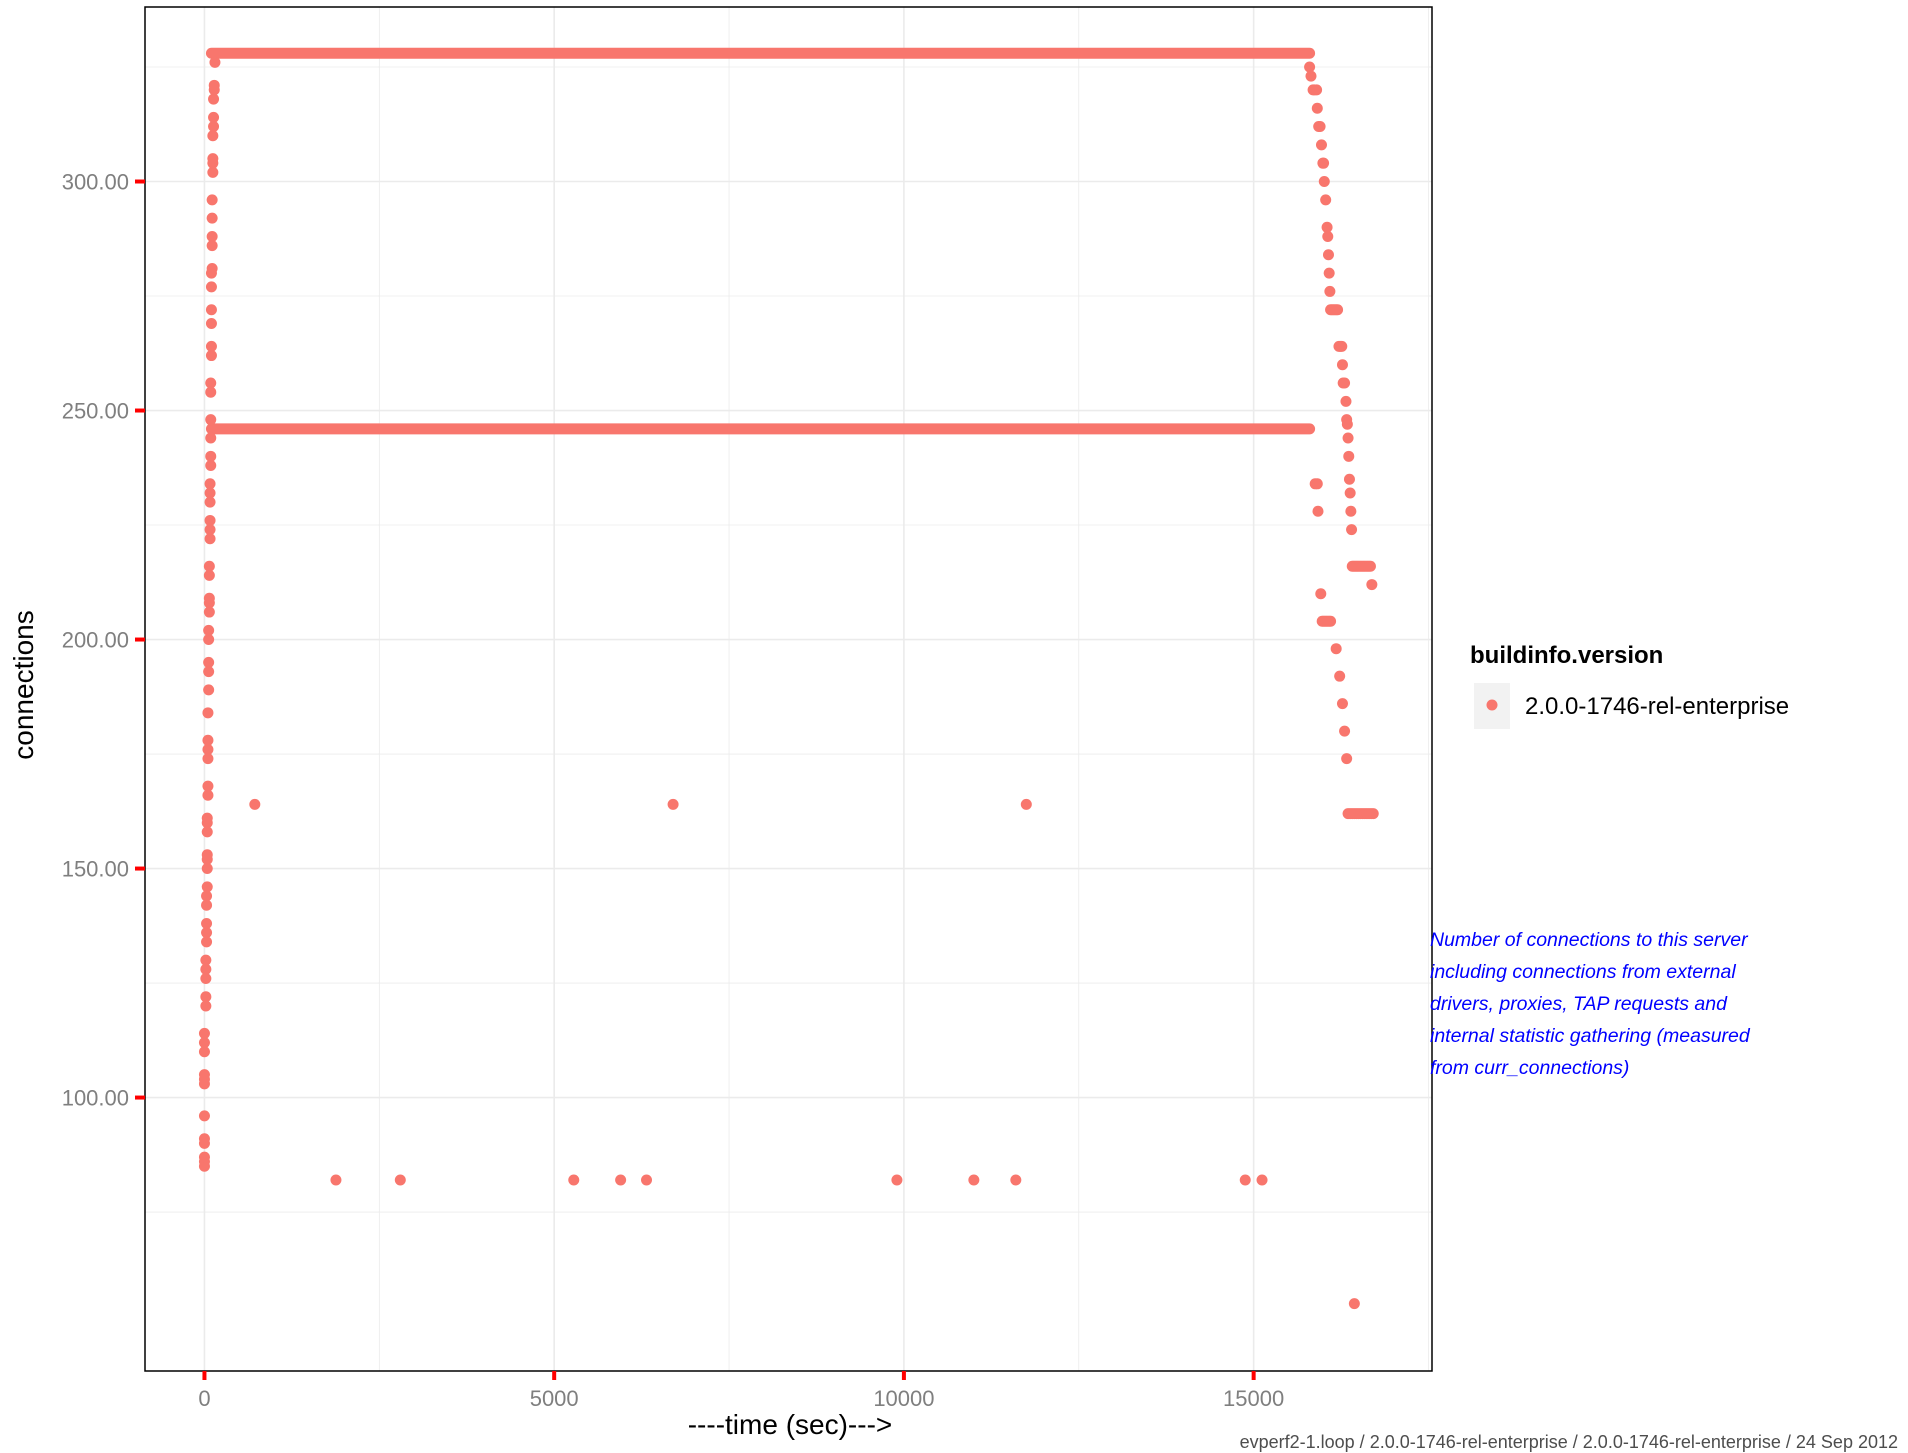  What do you see at coordinates (1566, 655) in the screenshot?
I see `legend-title: buildinfo.version` at bounding box center [1566, 655].